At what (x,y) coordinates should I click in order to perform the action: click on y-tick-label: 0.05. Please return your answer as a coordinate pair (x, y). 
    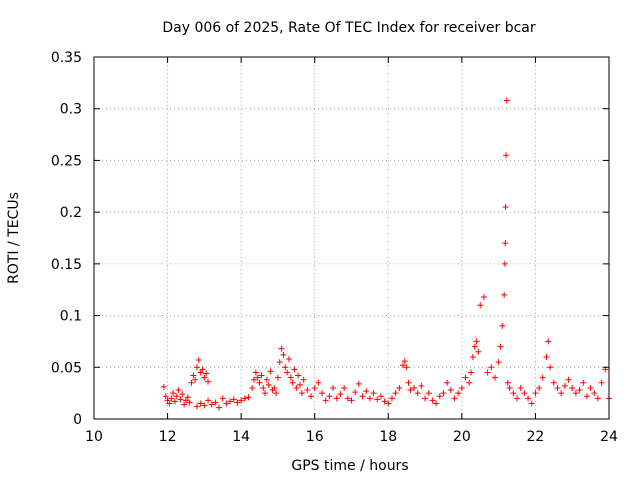
    Looking at the image, I should click on (66, 368).